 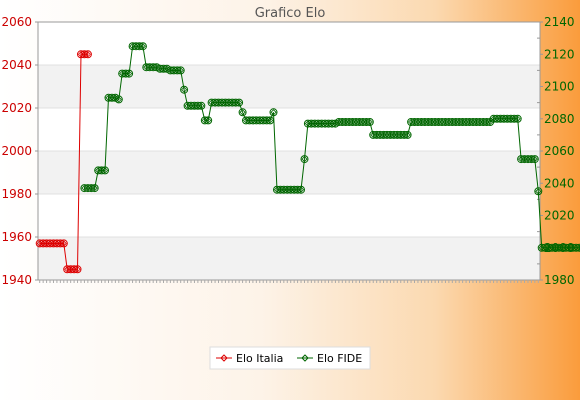 I want to click on left-tick-label: 2000, so click(x=16, y=151).